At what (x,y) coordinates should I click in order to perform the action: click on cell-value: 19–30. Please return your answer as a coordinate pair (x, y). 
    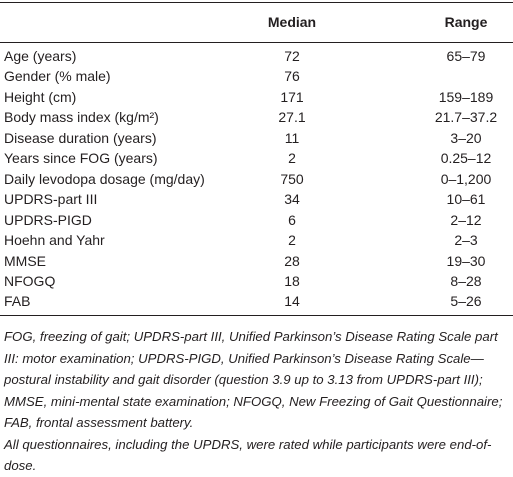
    Looking at the image, I should click on (466, 260).